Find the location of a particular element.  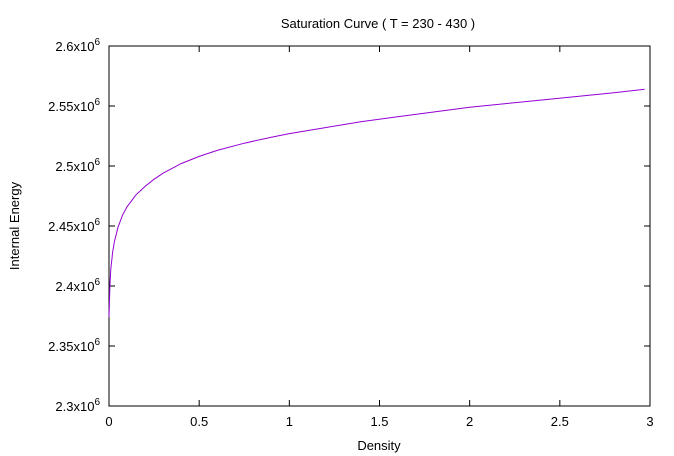

x-tick-label: 3 is located at coordinates (649, 421).